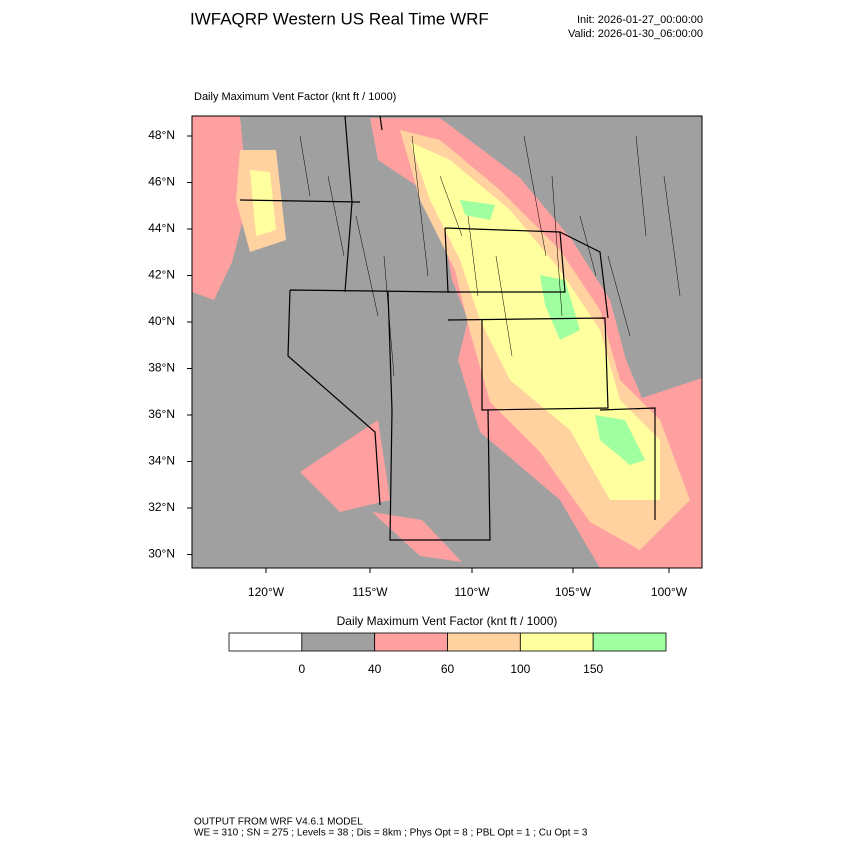 This screenshot has width=850, height=850. What do you see at coordinates (161, 135) in the screenshot?
I see `latitude-label: 48°N` at bounding box center [161, 135].